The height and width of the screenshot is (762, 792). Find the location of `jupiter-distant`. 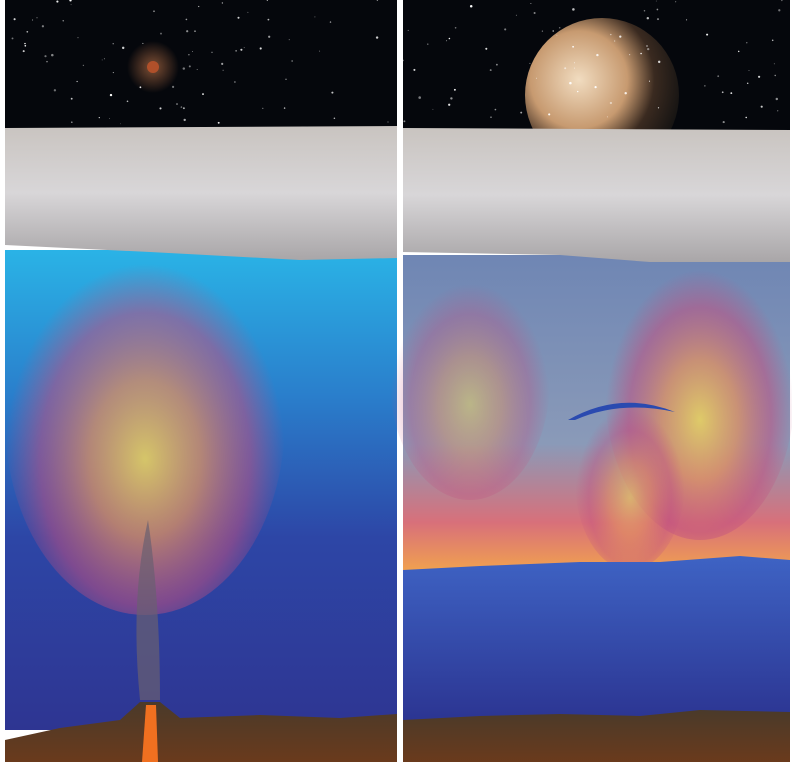

jupiter-distant is located at coordinates (153, 67).